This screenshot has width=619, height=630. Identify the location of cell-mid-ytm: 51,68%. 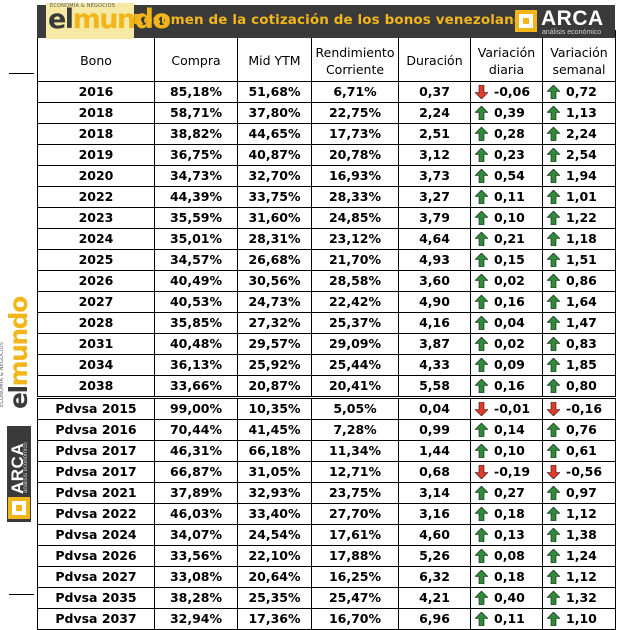
(274, 92).